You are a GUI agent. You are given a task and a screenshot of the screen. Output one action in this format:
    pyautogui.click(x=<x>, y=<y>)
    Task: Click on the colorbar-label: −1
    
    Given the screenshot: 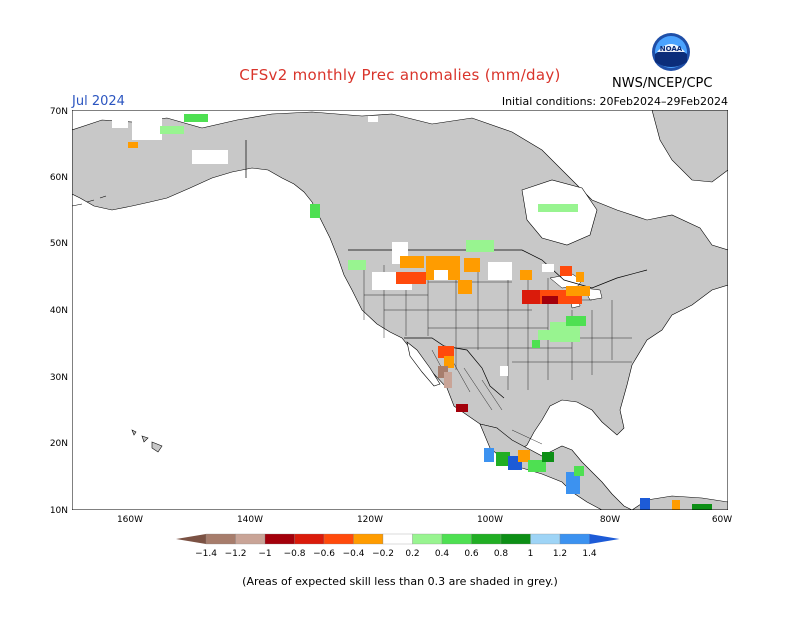 What is the action you would take?
    pyautogui.click(x=264, y=554)
    